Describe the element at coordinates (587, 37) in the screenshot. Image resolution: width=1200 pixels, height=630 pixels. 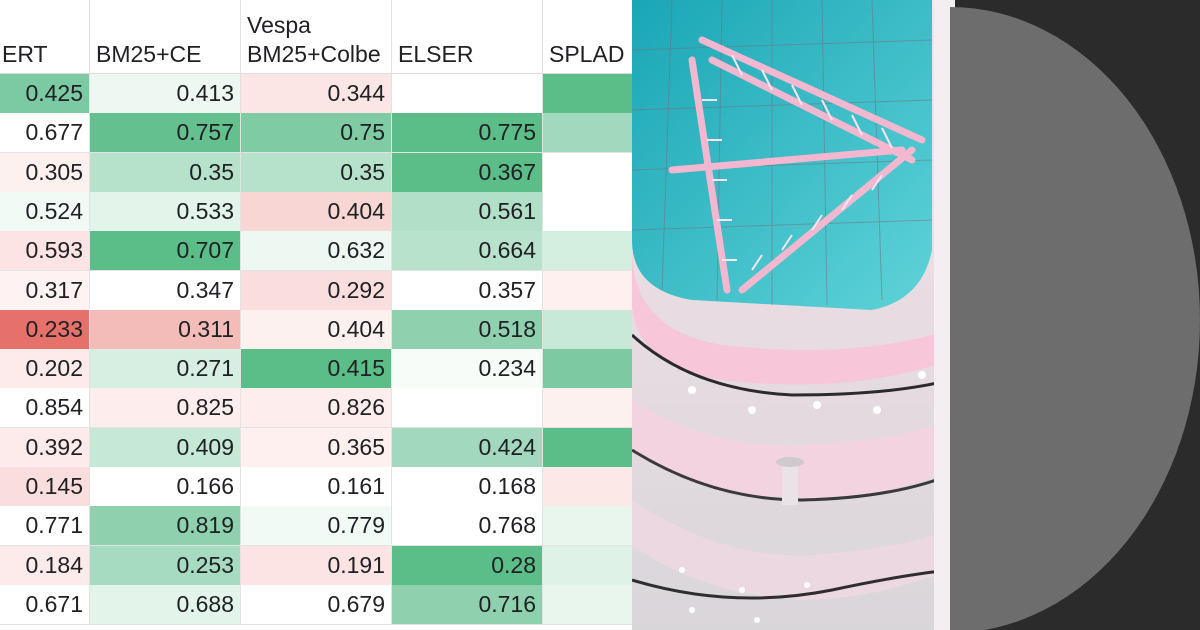
I see `column-header: SPLAD` at that location.